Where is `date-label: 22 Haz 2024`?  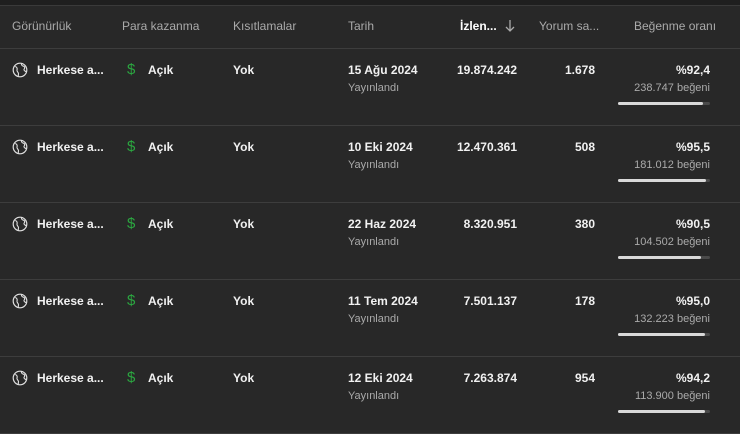
date-label: 22 Haz 2024 is located at coordinates (382, 224).